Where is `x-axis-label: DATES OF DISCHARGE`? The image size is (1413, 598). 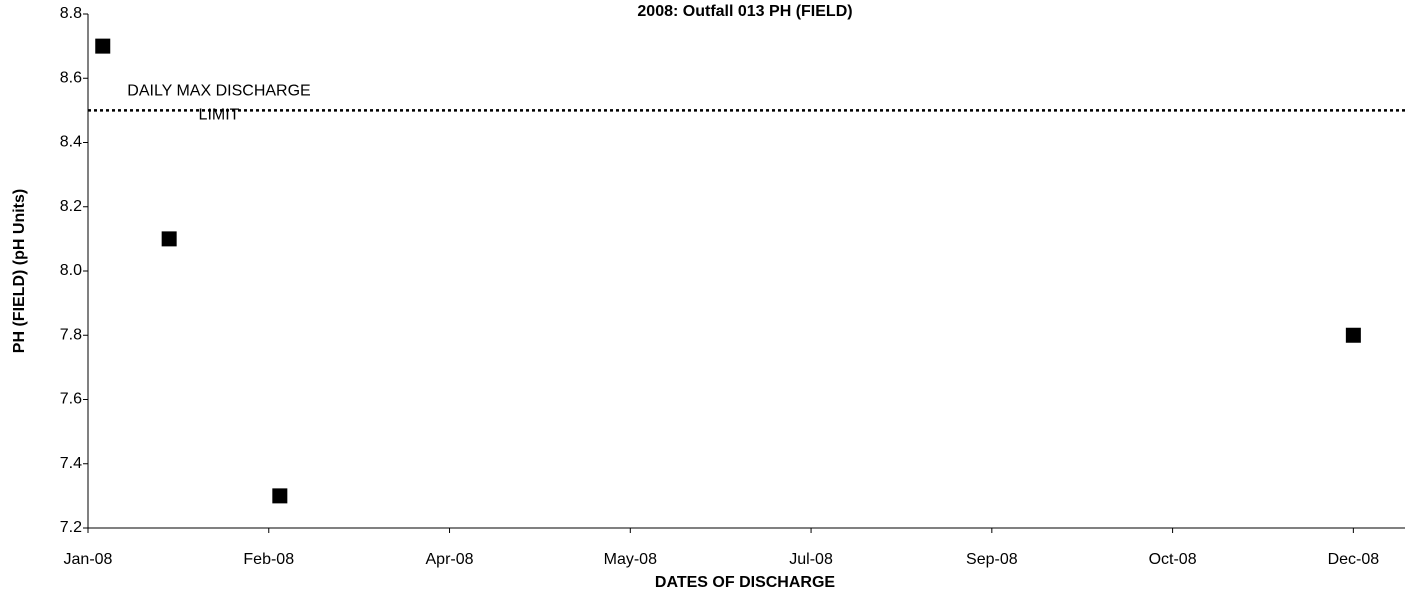 x-axis-label: DATES OF DISCHARGE is located at coordinates (745, 582).